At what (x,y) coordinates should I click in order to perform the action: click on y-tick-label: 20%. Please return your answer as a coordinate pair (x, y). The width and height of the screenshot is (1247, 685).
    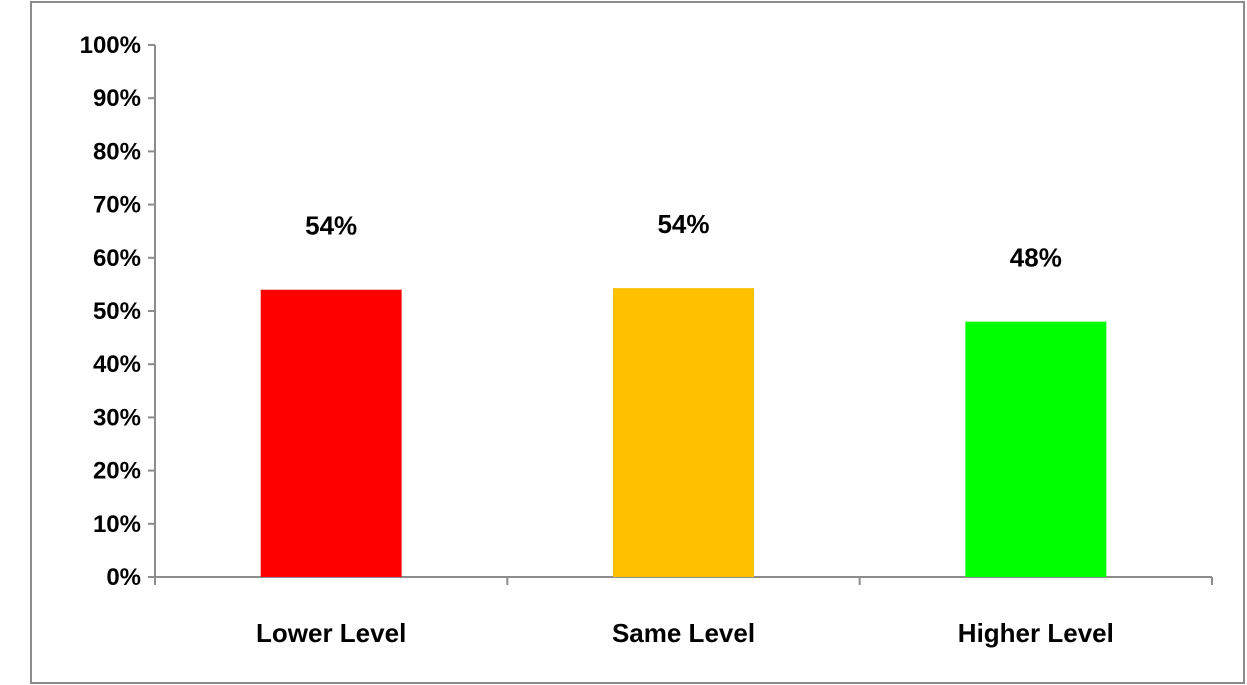
    Looking at the image, I should click on (117, 471).